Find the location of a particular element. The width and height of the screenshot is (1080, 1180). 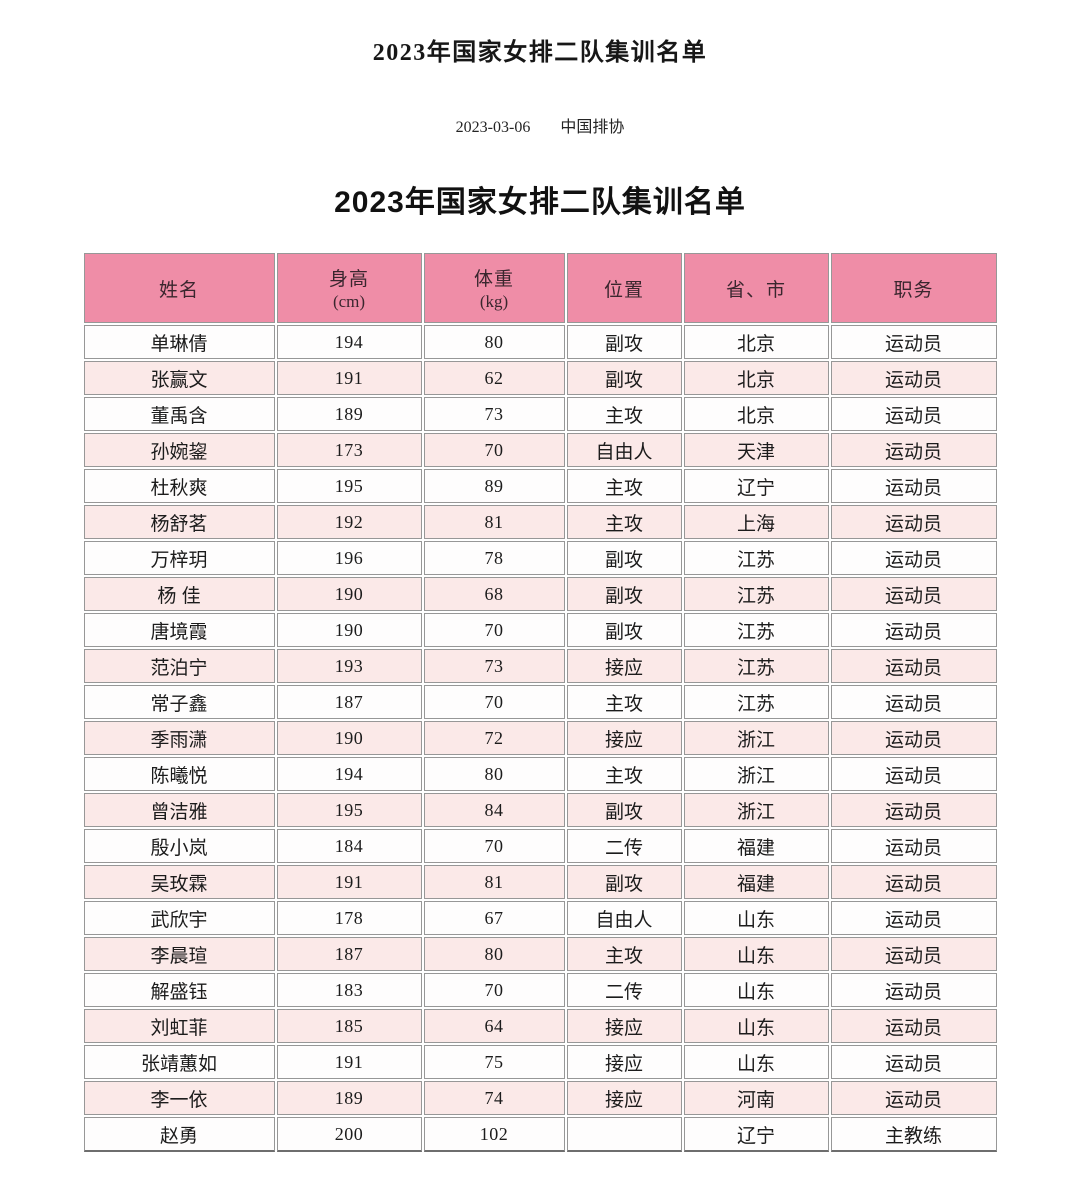

cell-col1: 196 is located at coordinates (349, 558).